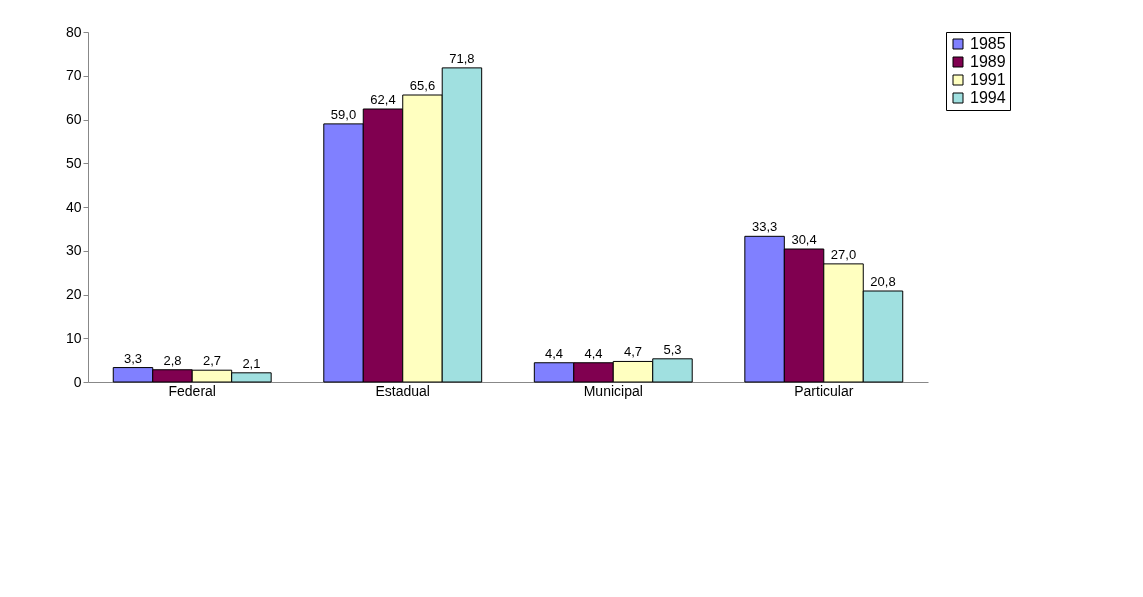 The image size is (1143, 597). Describe the element at coordinates (73, 337) in the screenshot. I see `y-tick-label: 10` at that location.